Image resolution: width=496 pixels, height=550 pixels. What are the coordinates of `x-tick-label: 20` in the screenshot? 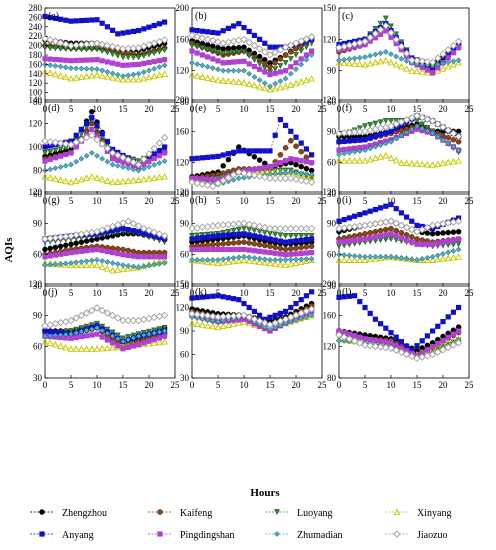 It's located at (444, 293).